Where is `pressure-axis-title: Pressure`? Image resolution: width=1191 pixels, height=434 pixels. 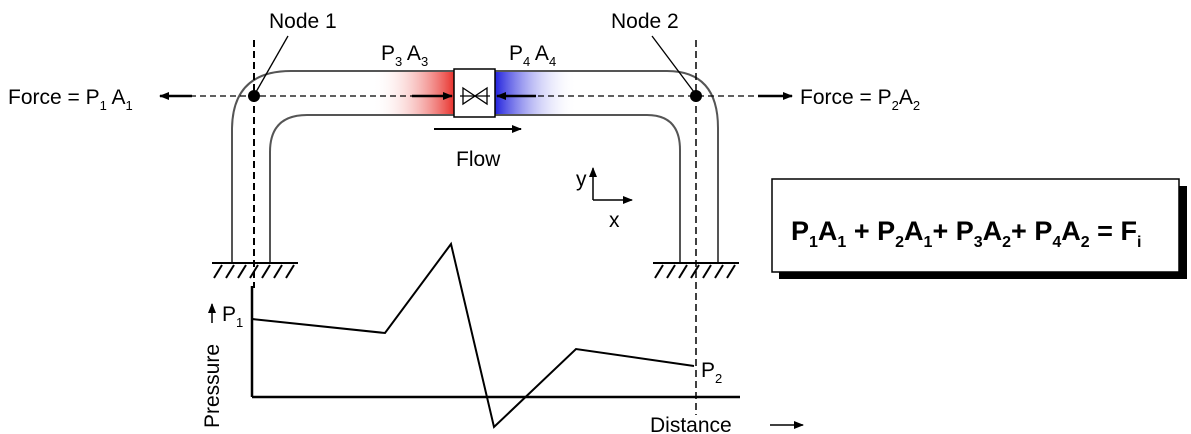 pressure-axis-title: Pressure is located at coordinates (212, 386).